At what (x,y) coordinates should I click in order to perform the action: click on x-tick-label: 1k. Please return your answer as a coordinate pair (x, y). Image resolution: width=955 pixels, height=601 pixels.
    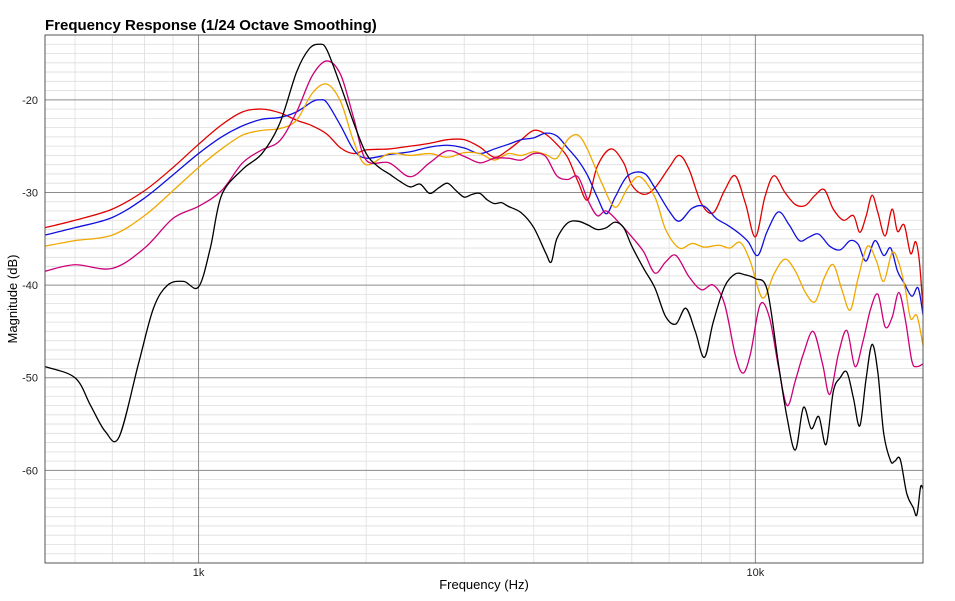
    Looking at the image, I should click on (199, 573).